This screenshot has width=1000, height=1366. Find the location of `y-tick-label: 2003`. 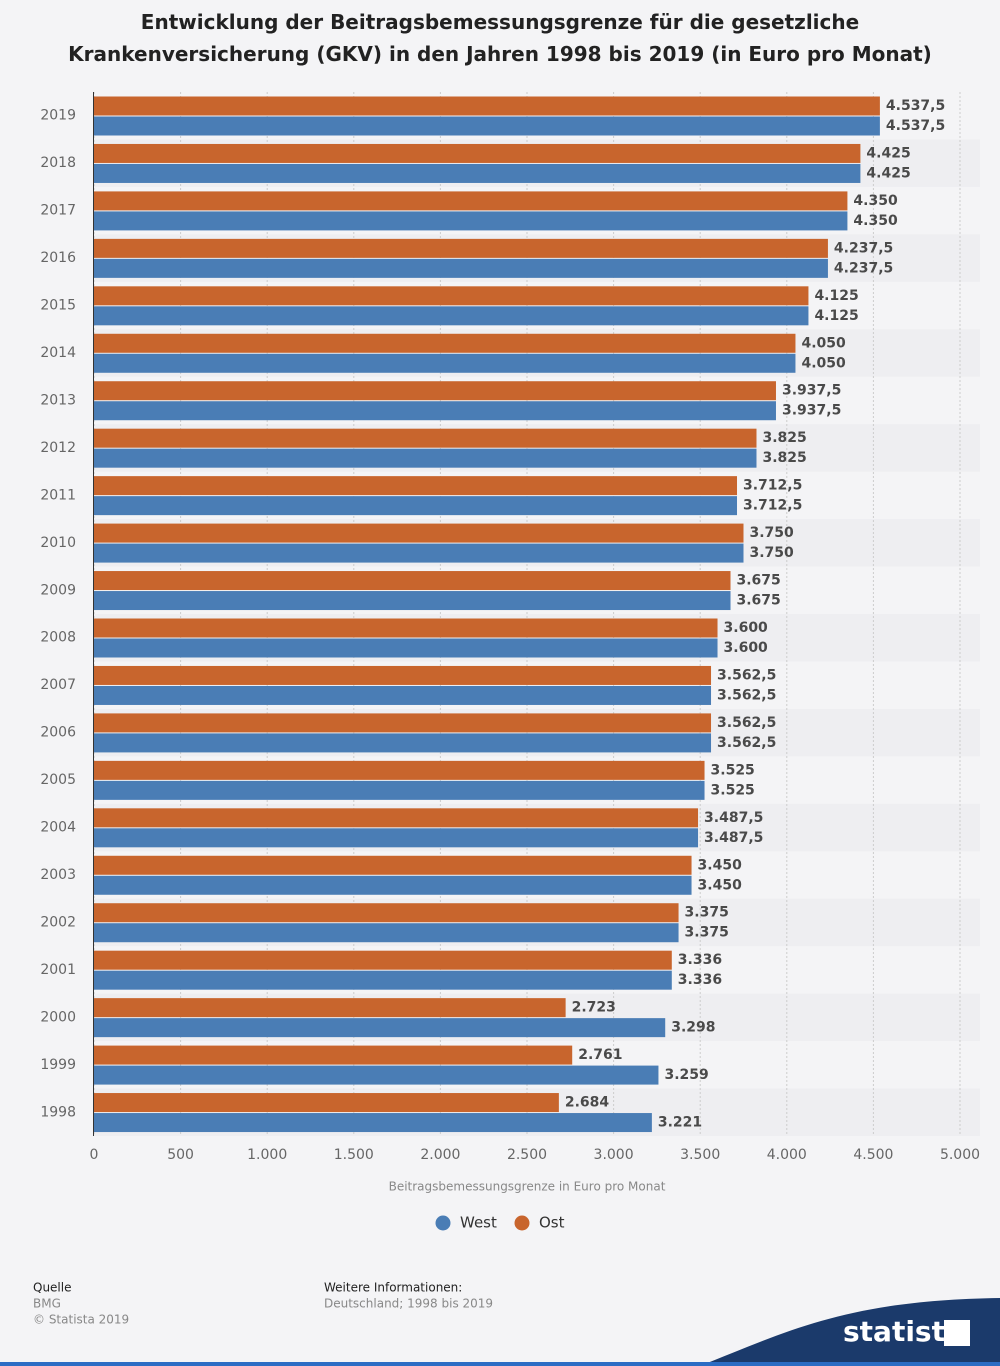

y-tick-label: 2003 is located at coordinates (58, 875).